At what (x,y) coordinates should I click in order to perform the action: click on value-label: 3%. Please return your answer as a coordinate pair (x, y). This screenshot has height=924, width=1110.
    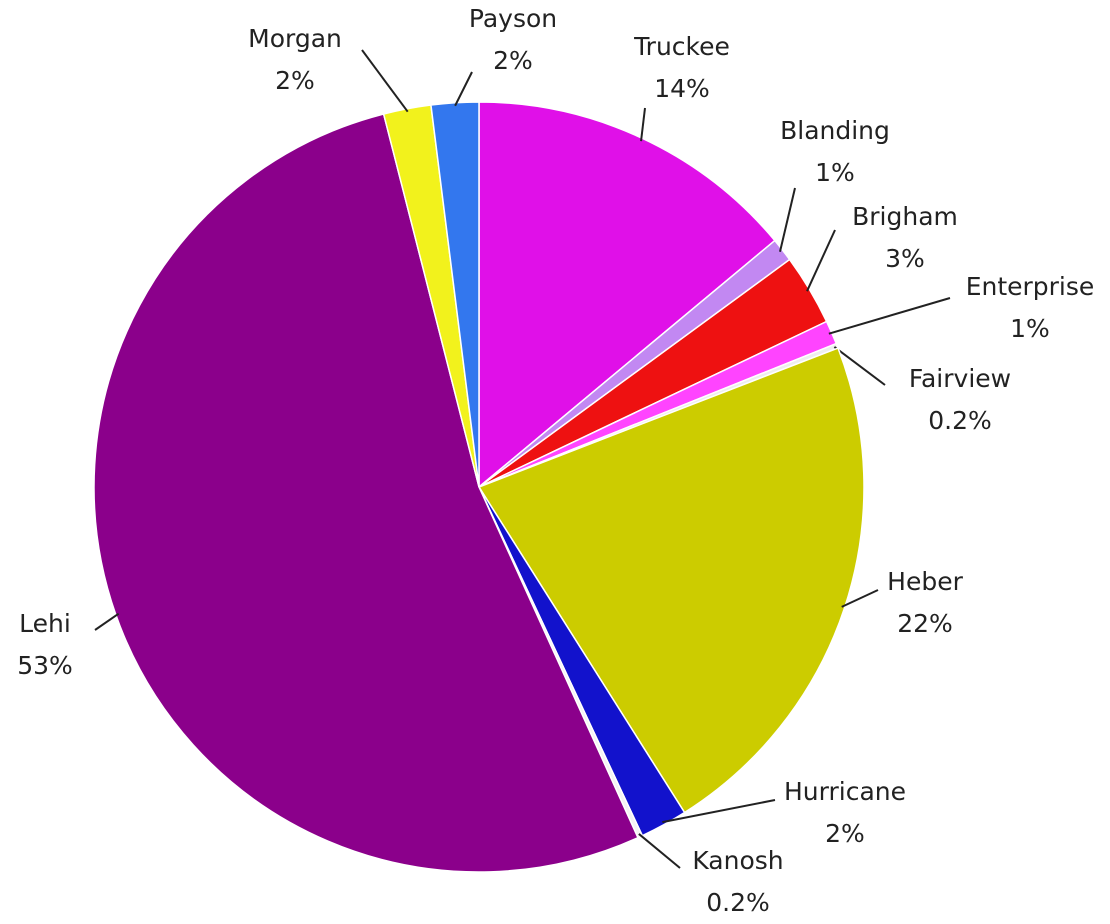
    Looking at the image, I should click on (905, 258).